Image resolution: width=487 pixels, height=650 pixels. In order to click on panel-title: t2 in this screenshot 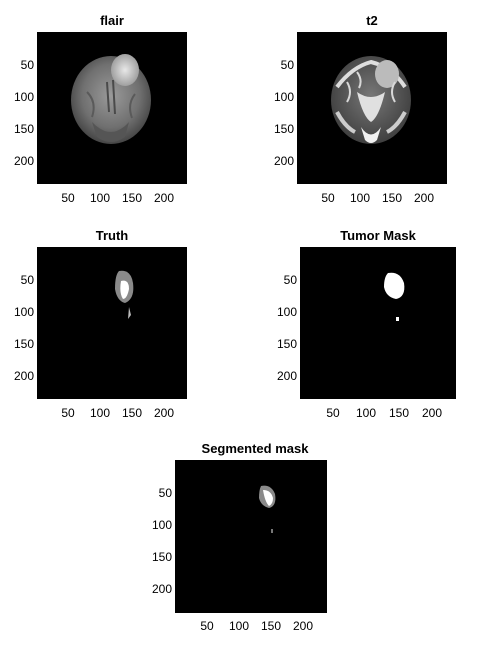, I will do `click(372, 20)`.